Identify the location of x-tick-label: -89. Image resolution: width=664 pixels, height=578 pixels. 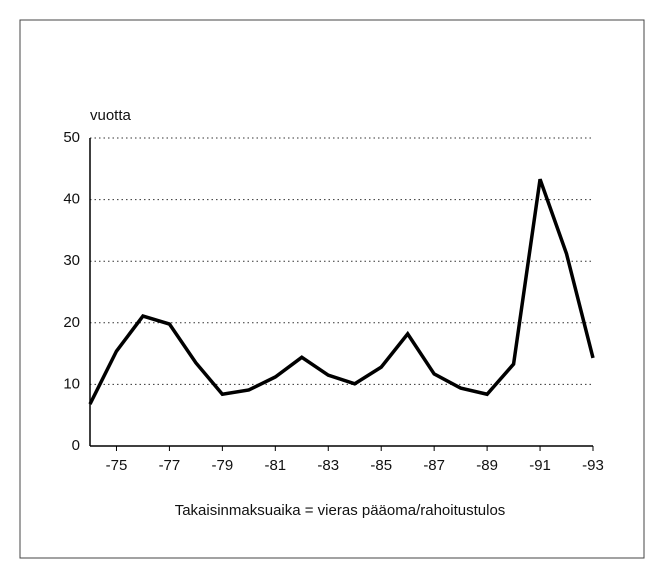
(487, 465).